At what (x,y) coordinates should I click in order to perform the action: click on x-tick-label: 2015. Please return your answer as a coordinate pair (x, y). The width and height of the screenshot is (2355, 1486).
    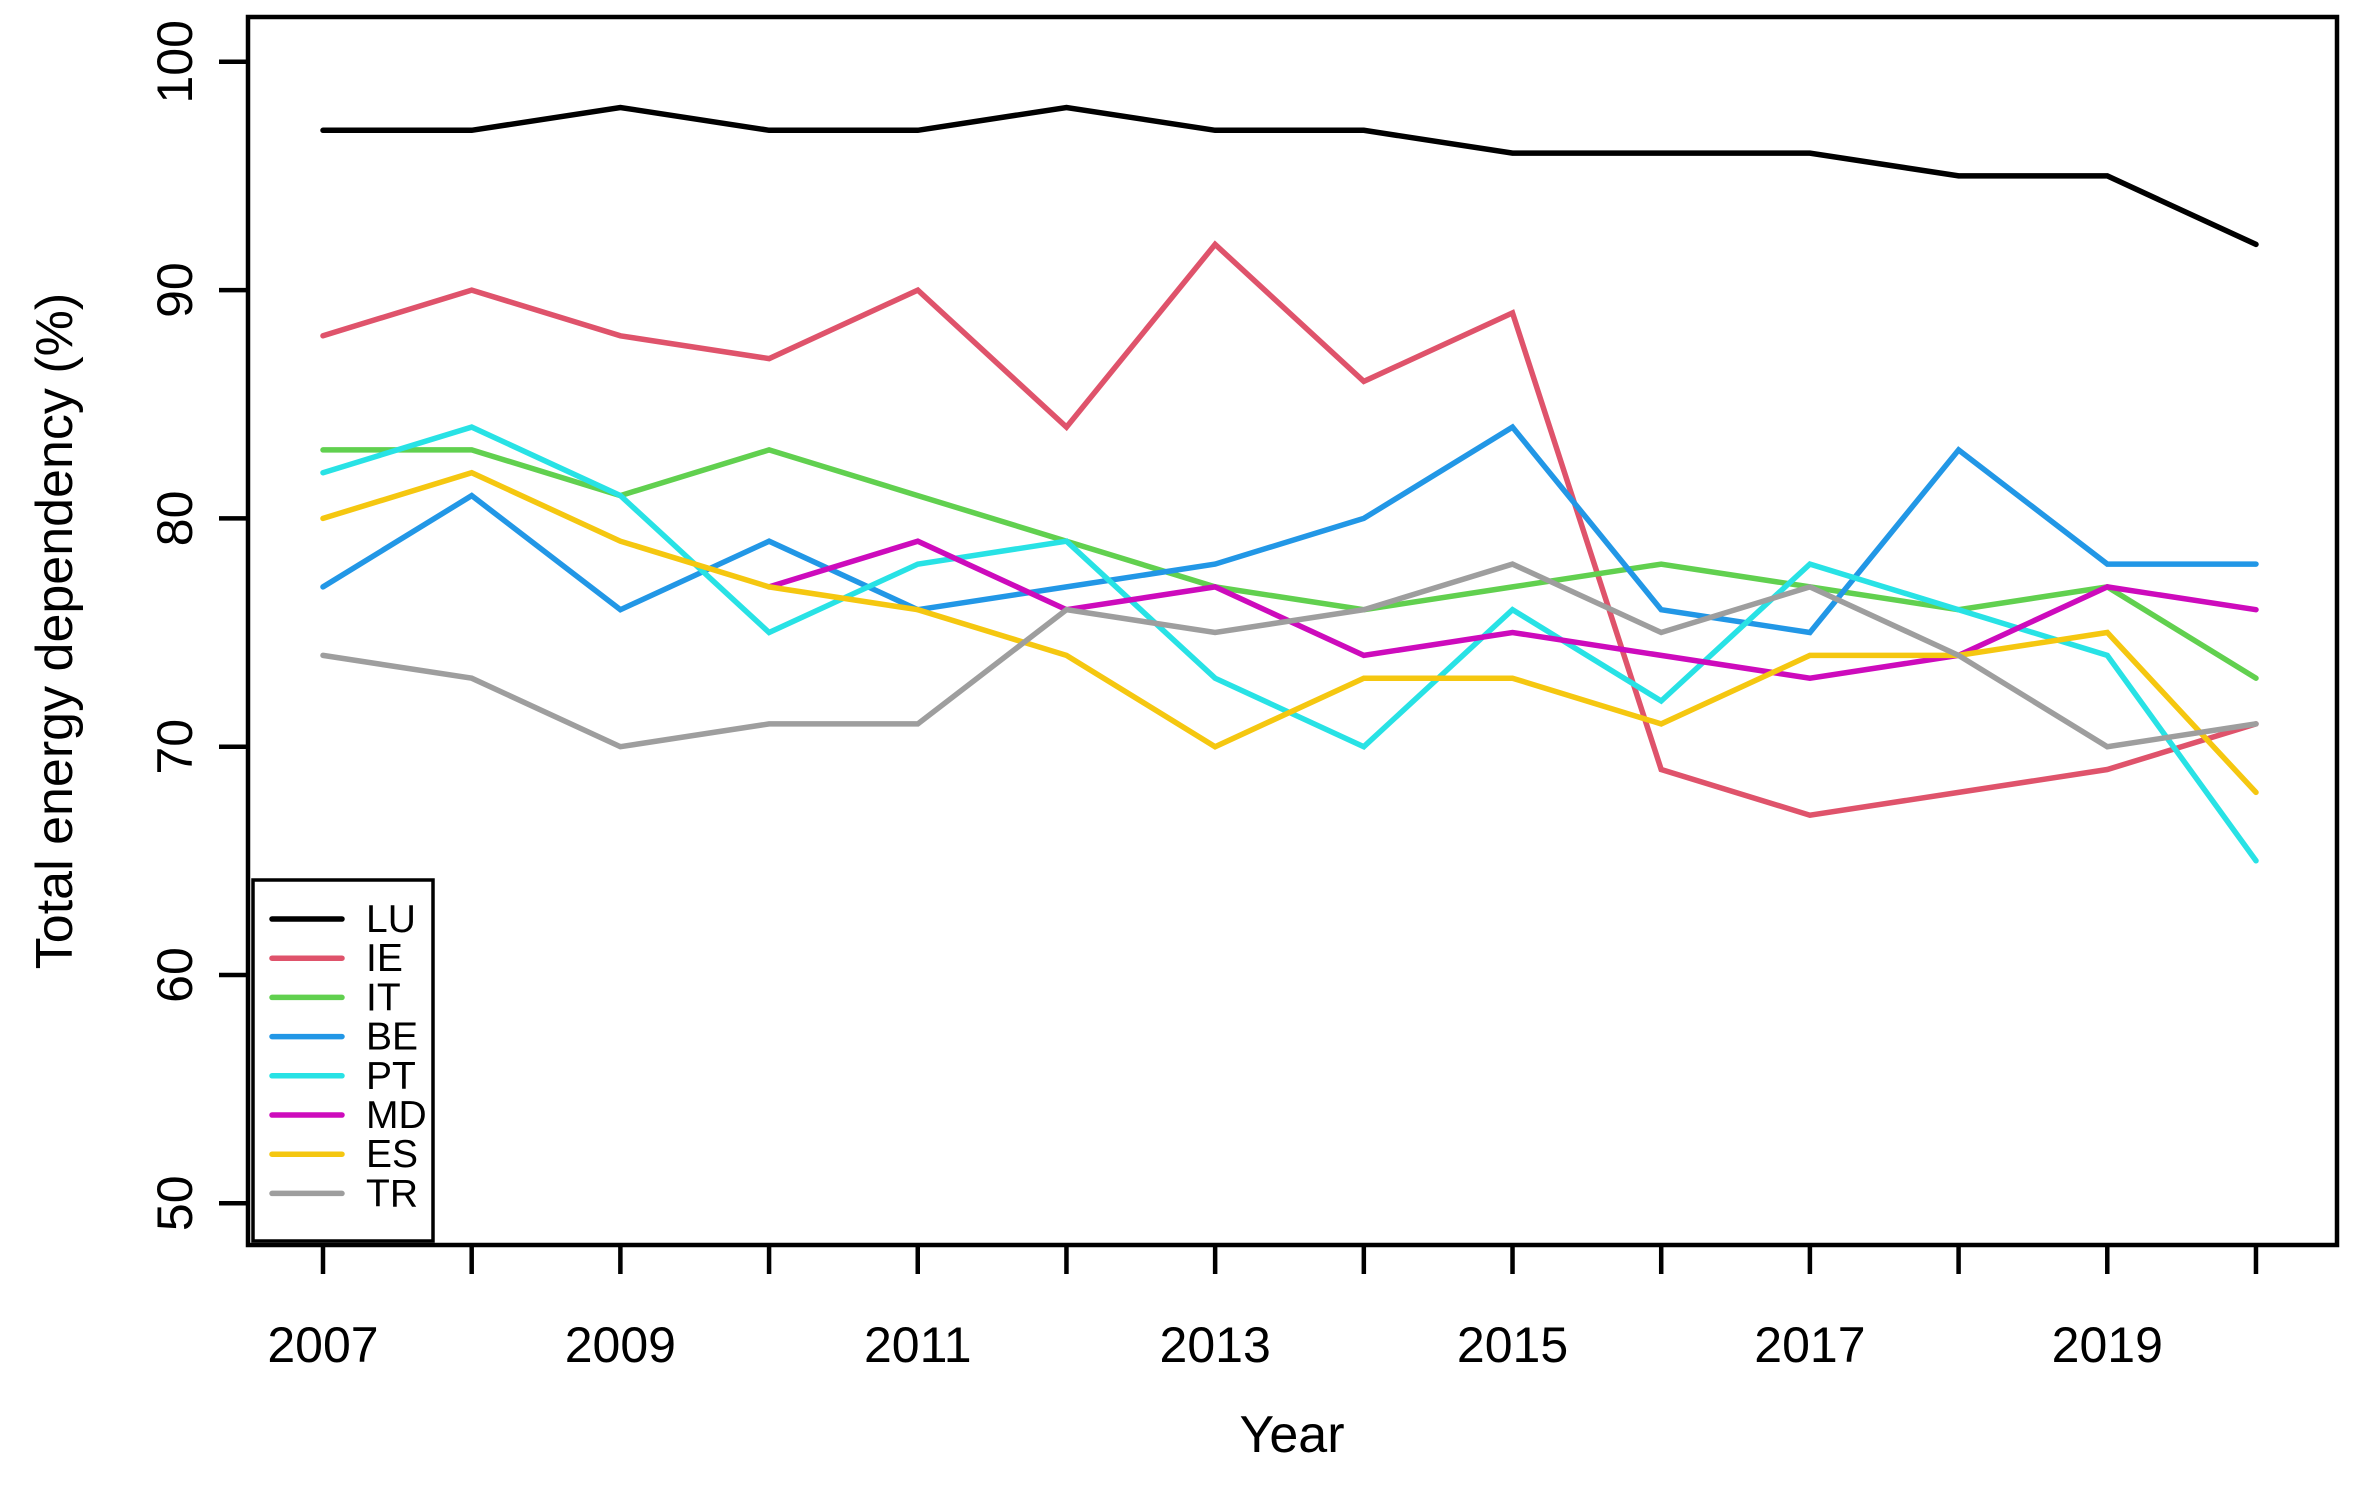
    Looking at the image, I should click on (1512, 1345).